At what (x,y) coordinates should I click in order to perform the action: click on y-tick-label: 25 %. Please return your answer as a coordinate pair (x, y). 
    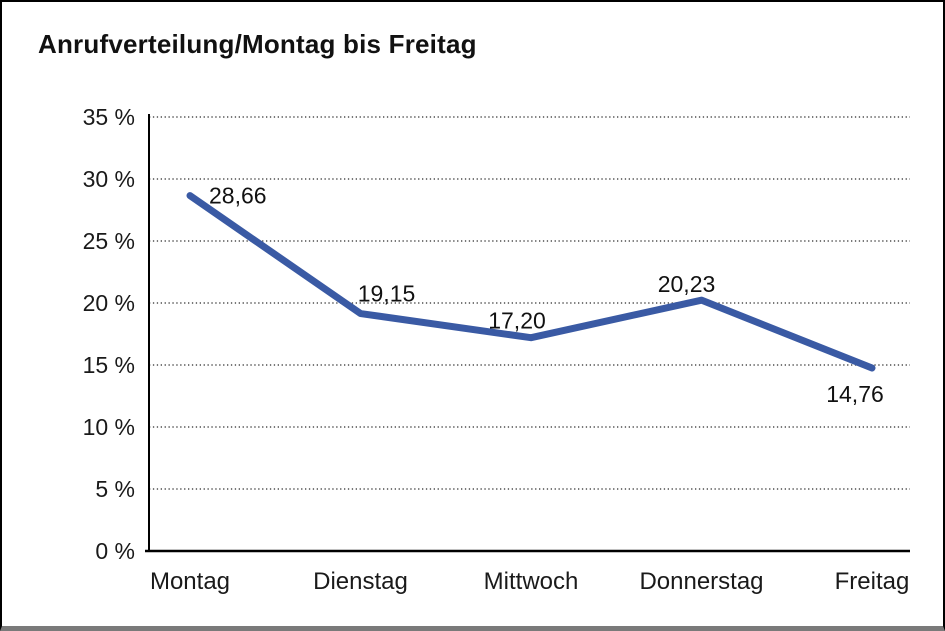
    Looking at the image, I should click on (109, 241).